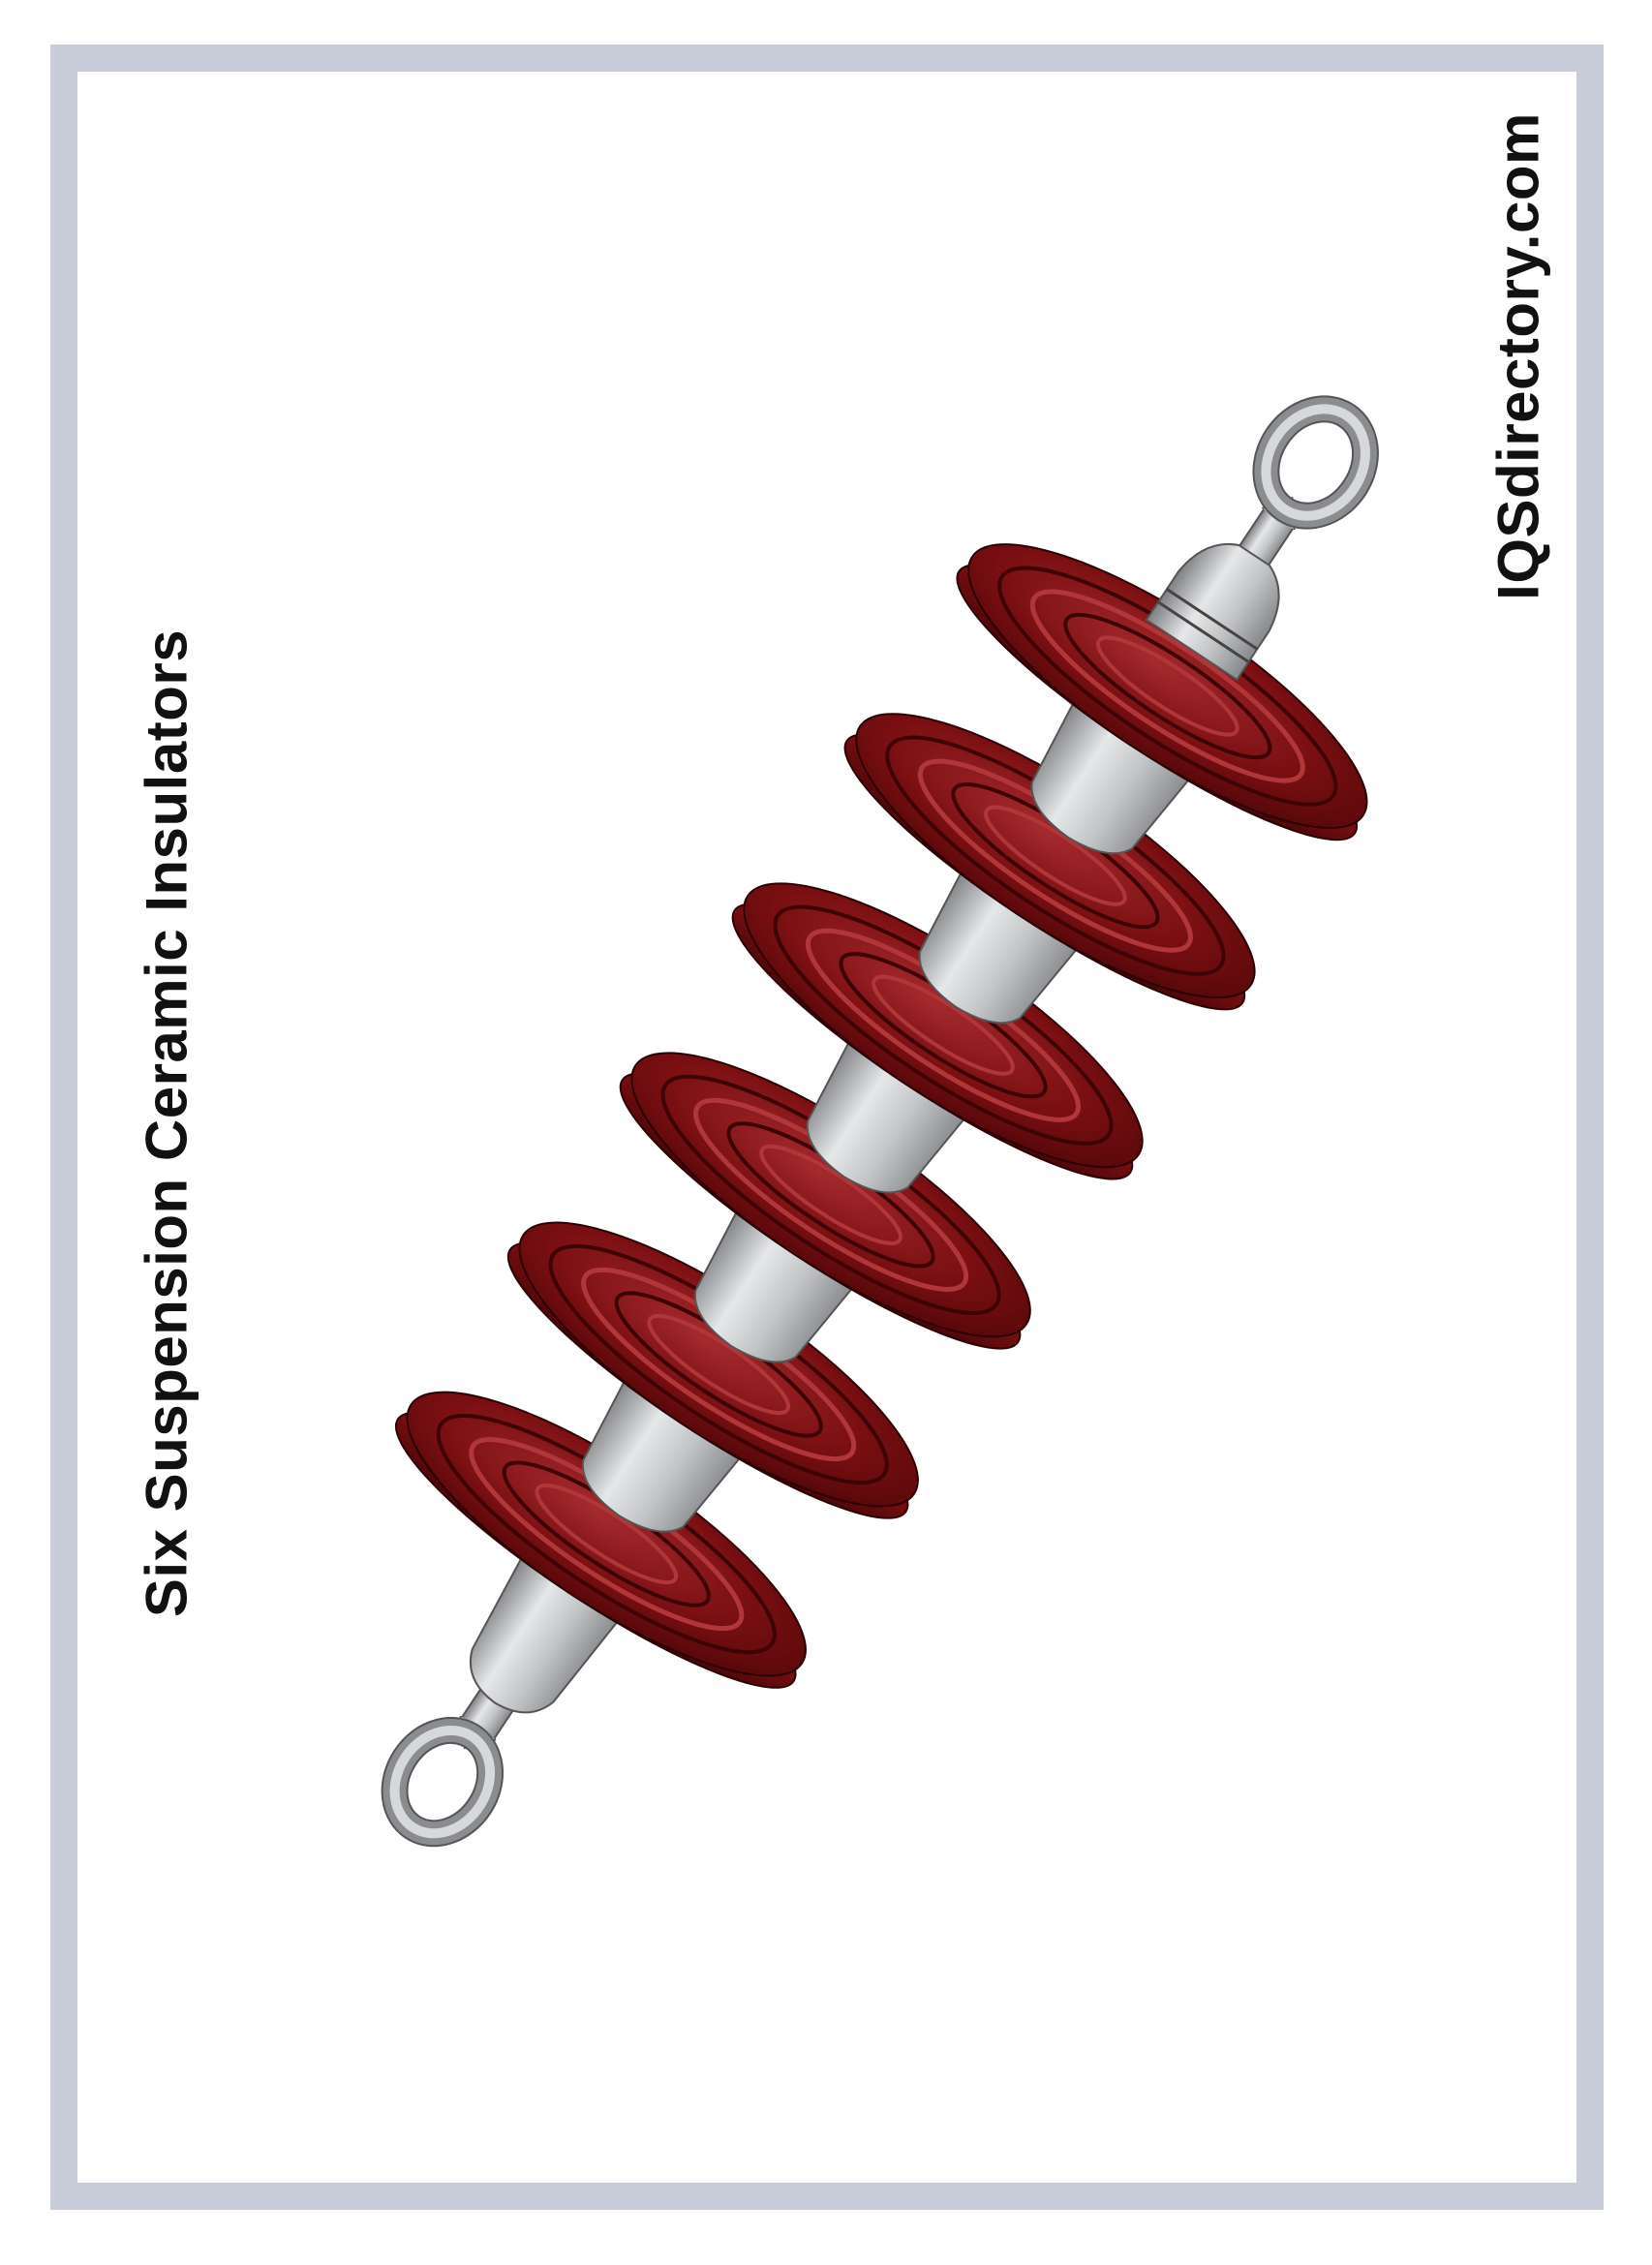 This screenshot has height=2265, width=1652. I want to click on bottom-eye-hook, so click(450, 1763).